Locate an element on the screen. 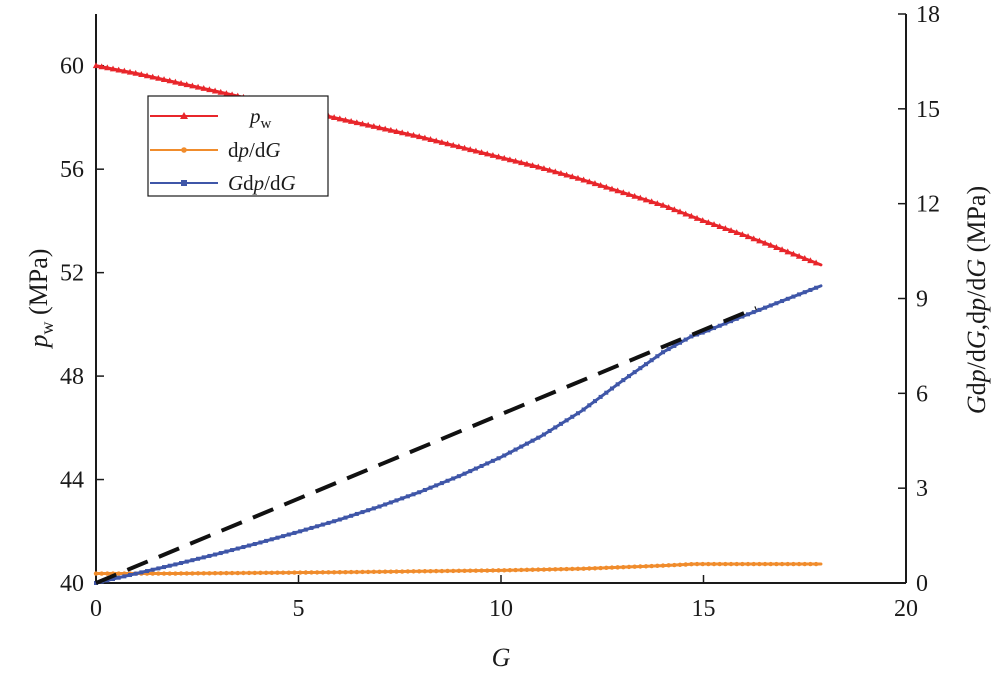 Image resolution: width=1000 pixels, height=676 pixels. y-right-tick-label: 9 is located at coordinates (922, 300).